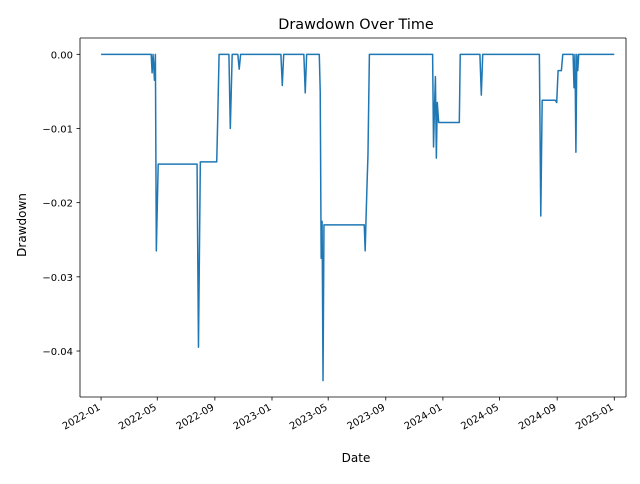 The image size is (640, 484). I want to click on chart-title: Drawdown Over Time, so click(356, 25).